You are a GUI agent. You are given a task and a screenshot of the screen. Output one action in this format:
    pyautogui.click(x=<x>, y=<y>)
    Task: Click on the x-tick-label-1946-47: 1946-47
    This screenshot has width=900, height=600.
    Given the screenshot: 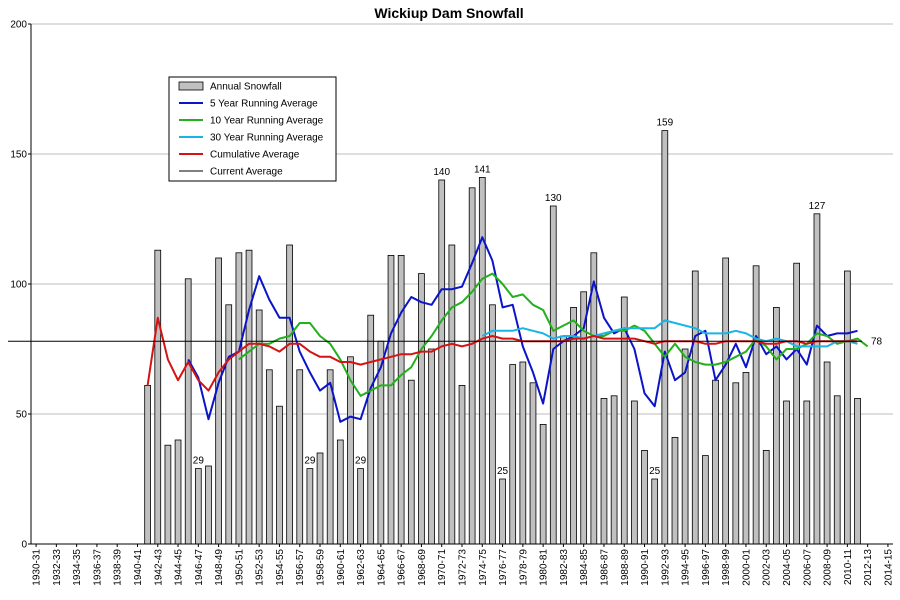 What is the action you would take?
    pyautogui.click(x=199, y=567)
    